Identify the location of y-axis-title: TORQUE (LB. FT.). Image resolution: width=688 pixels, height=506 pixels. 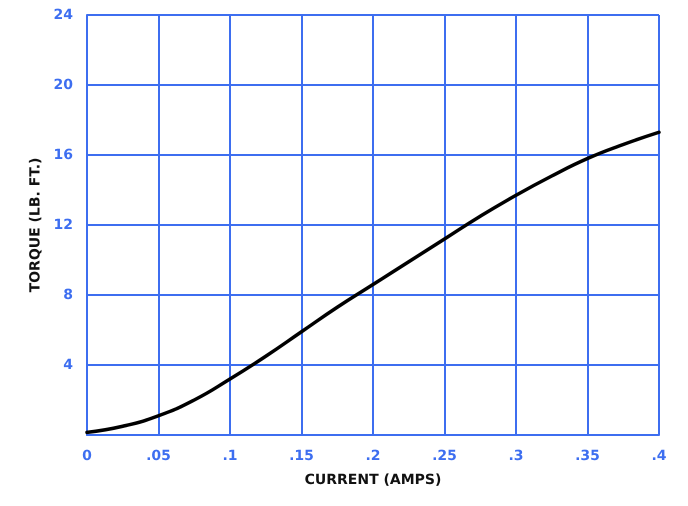
(36, 225).